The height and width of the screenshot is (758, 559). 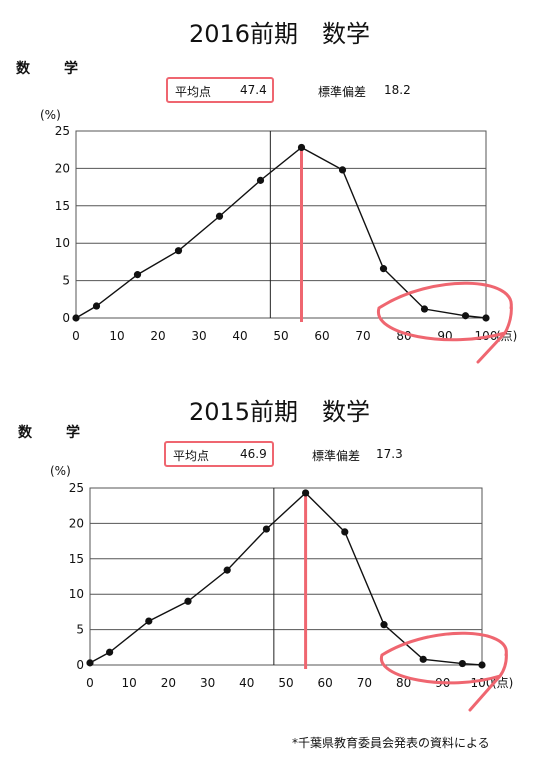 What do you see at coordinates (397, 90) in the screenshot?
I see `chart1-sd-value: 18.2` at bounding box center [397, 90].